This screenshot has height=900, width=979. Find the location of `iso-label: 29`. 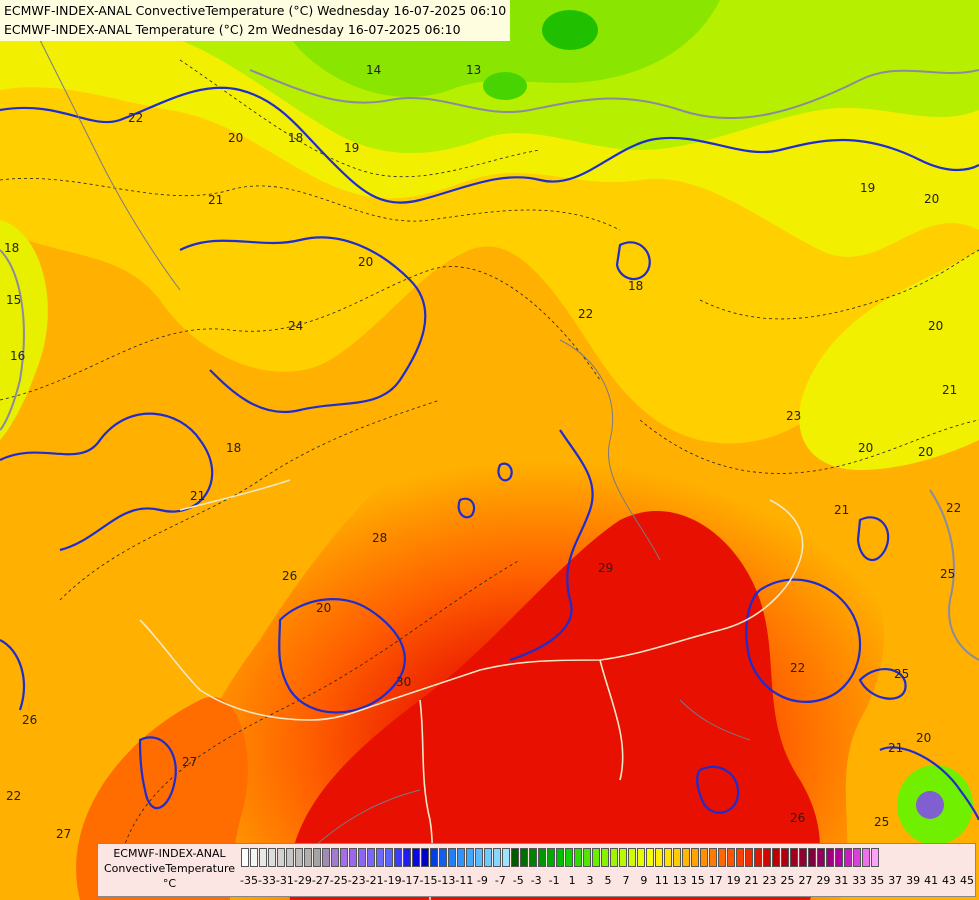

iso-label: 29 is located at coordinates (605, 568).